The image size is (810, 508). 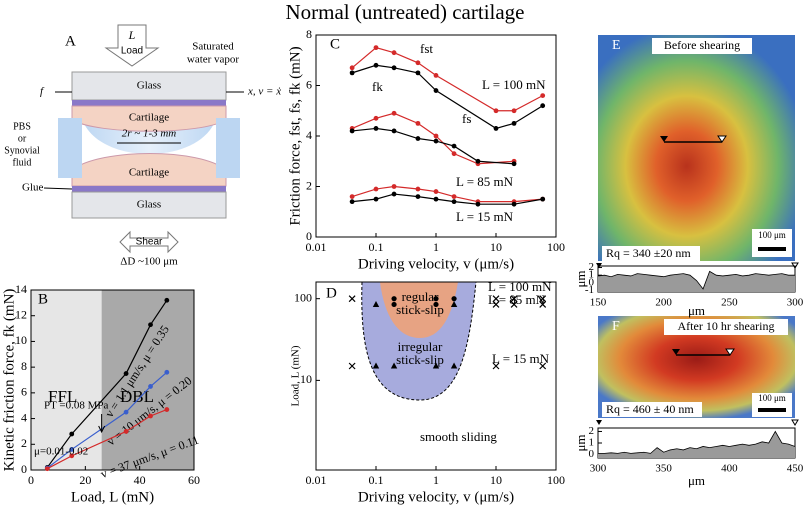 What do you see at coordinates (420, 296) in the screenshot?
I see `annotation: regular` at bounding box center [420, 296].